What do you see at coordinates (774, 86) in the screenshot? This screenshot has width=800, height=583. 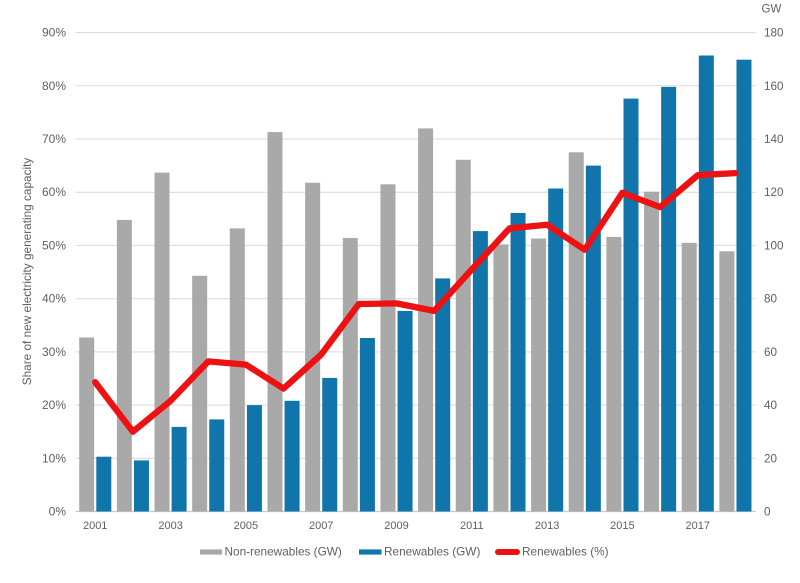 I see `svg-text: 160` at bounding box center [774, 86].